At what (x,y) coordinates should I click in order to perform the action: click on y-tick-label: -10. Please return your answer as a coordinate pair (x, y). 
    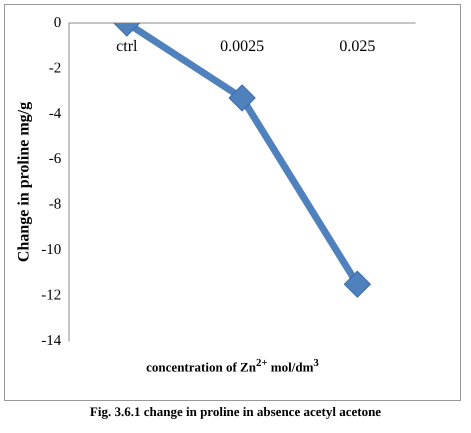
    Looking at the image, I should click on (51, 250).